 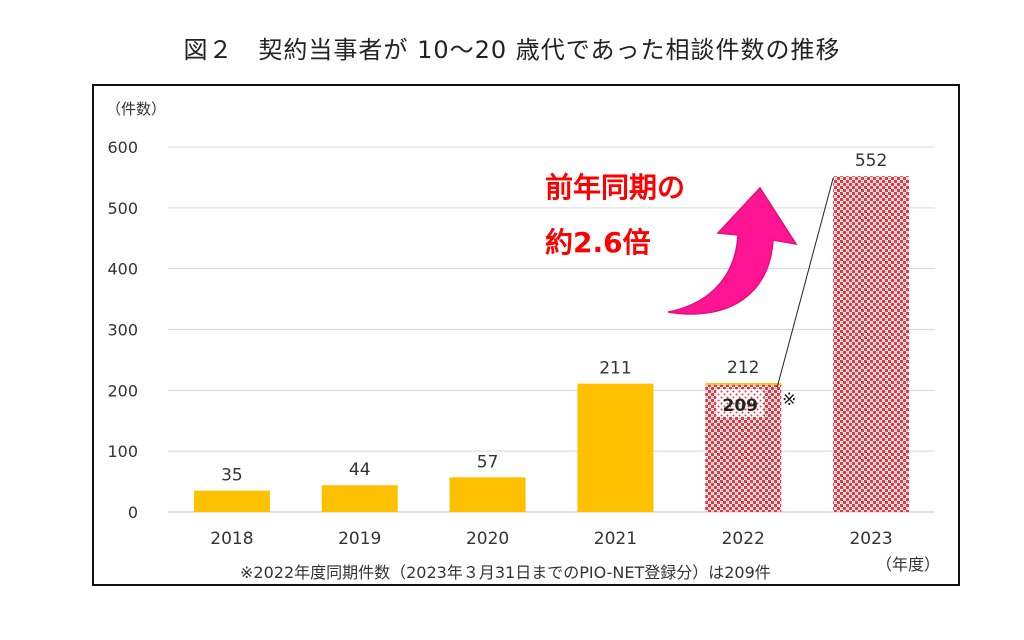 What do you see at coordinates (512, 50) in the screenshot?
I see `chart-title: 図２ 契約当事者が 10〜20 歳代であった相談件数の推移` at bounding box center [512, 50].